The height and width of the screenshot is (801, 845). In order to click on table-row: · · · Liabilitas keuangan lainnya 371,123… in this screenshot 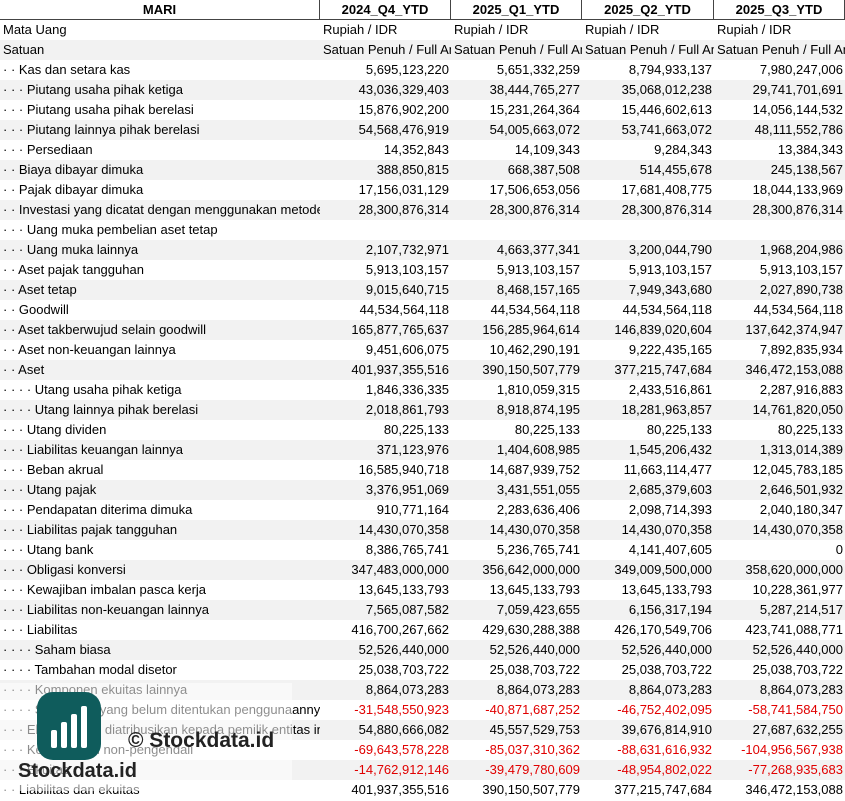, I will do `click(422, 450)`.